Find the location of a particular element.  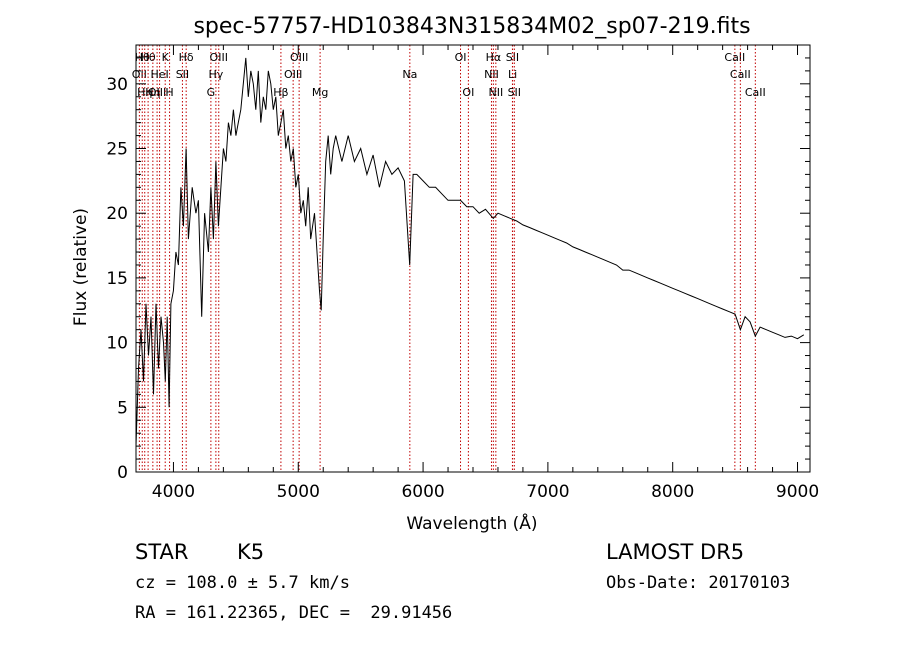

x-tick-label: 8000 is located at coordinates (672, 492).